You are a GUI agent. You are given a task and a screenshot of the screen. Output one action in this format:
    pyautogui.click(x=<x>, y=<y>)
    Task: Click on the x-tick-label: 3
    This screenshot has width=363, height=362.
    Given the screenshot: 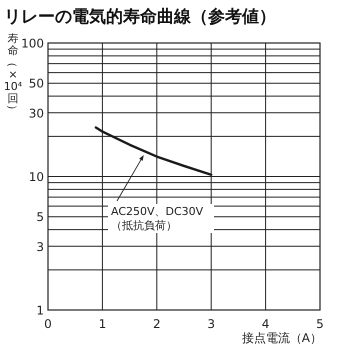 What is the action you would take?
    pyautogui.click(x=211, y=324)
    